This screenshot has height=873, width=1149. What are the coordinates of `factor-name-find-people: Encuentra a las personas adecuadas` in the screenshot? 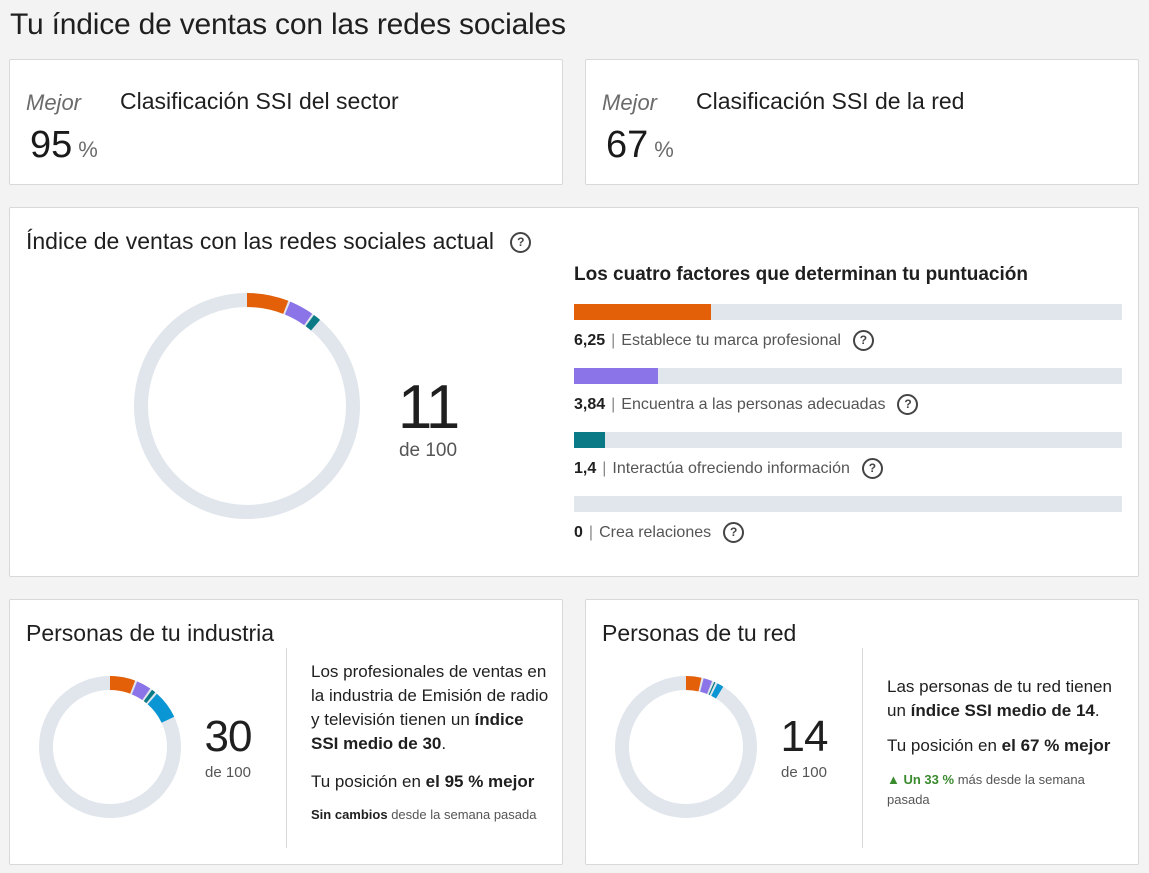 It's located at (753, 404).